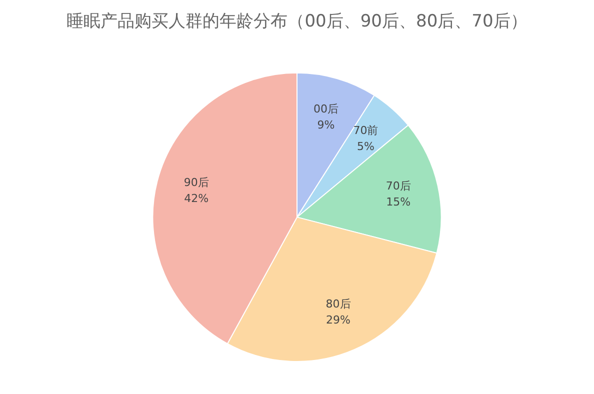 Image resolution: width=594 pixels, height=394 pixels. Describe the element at coordinates (365, 147) in the screenshot. I see `data-label: 5%` at that location.